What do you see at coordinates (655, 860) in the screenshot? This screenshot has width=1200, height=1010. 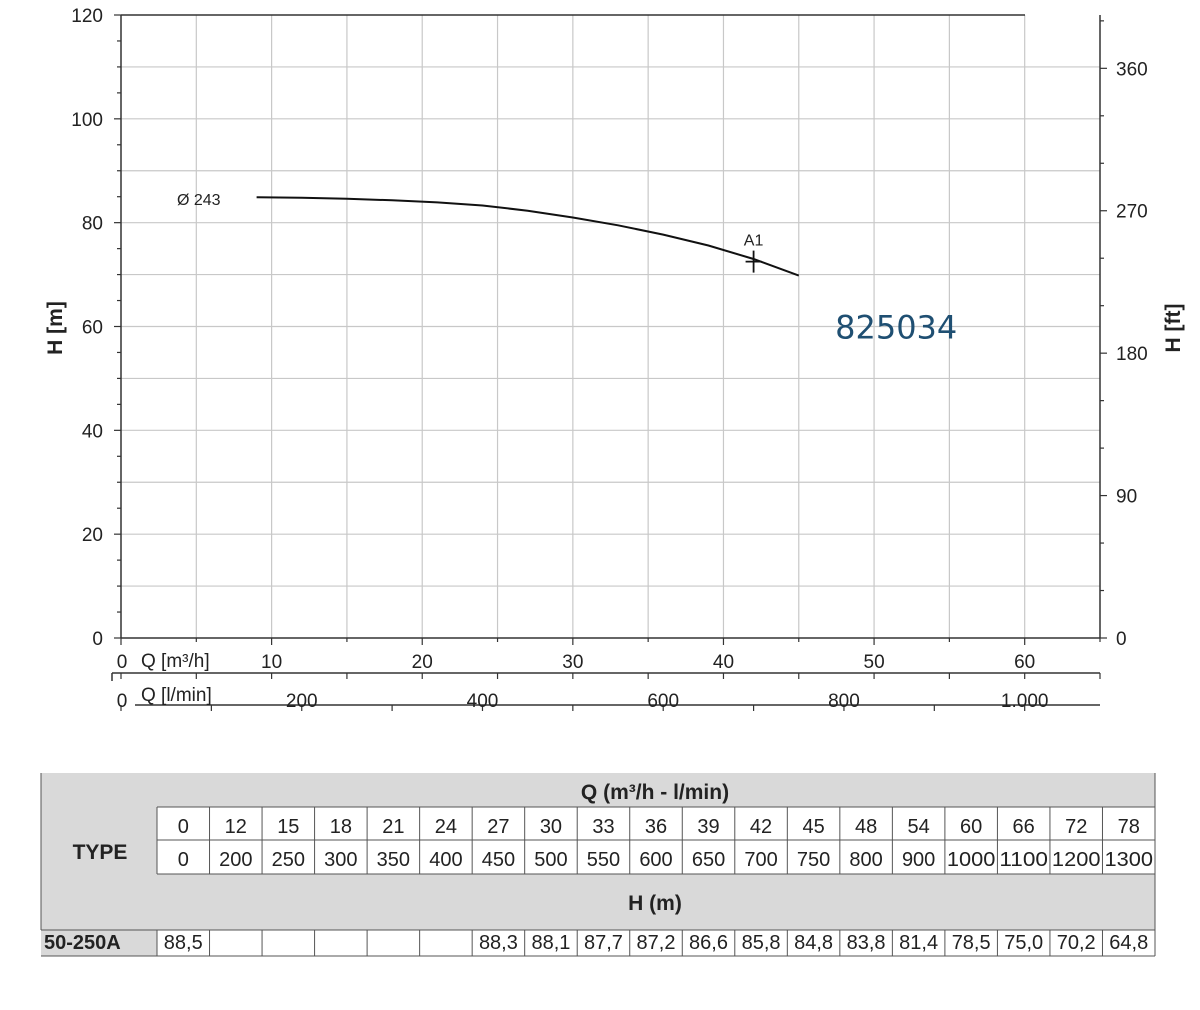 I see `table-q-lmin-cell: 600` at bounding box center [655, 860].